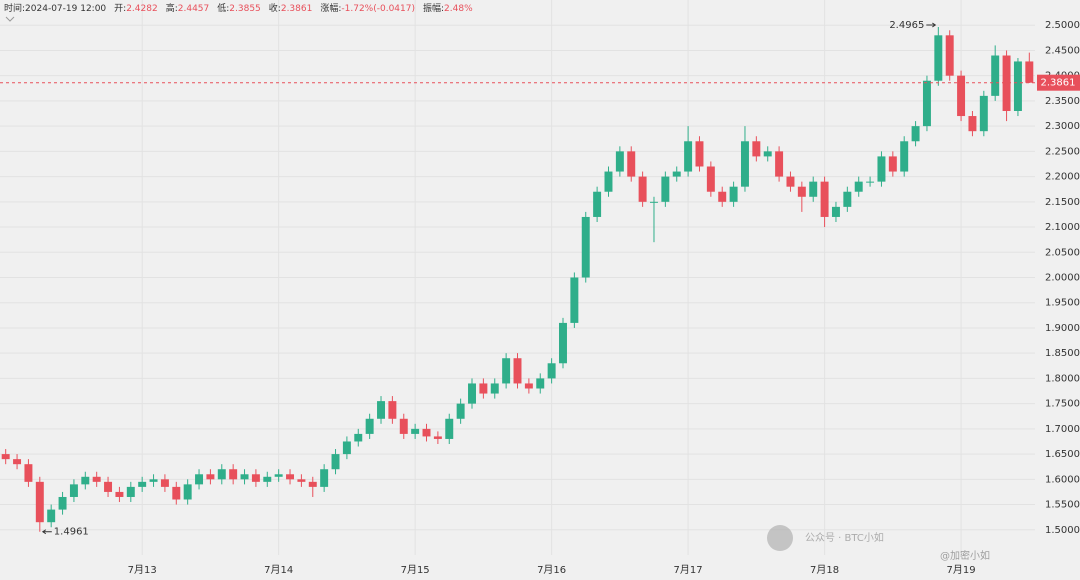 This screenshot has height=580, width=1080. What do you see at coordinates (1062, 429) in the screenshot?
I see `y-tick-label: 1.7000` at bounding box center [1062, 429].